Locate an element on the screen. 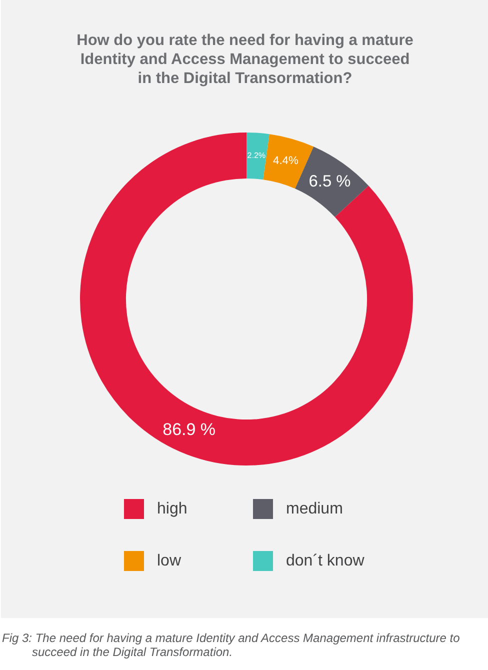 The width and height of the screenshot is (488, 670). data-label: 4.4% is located at coordinates (285, 160).